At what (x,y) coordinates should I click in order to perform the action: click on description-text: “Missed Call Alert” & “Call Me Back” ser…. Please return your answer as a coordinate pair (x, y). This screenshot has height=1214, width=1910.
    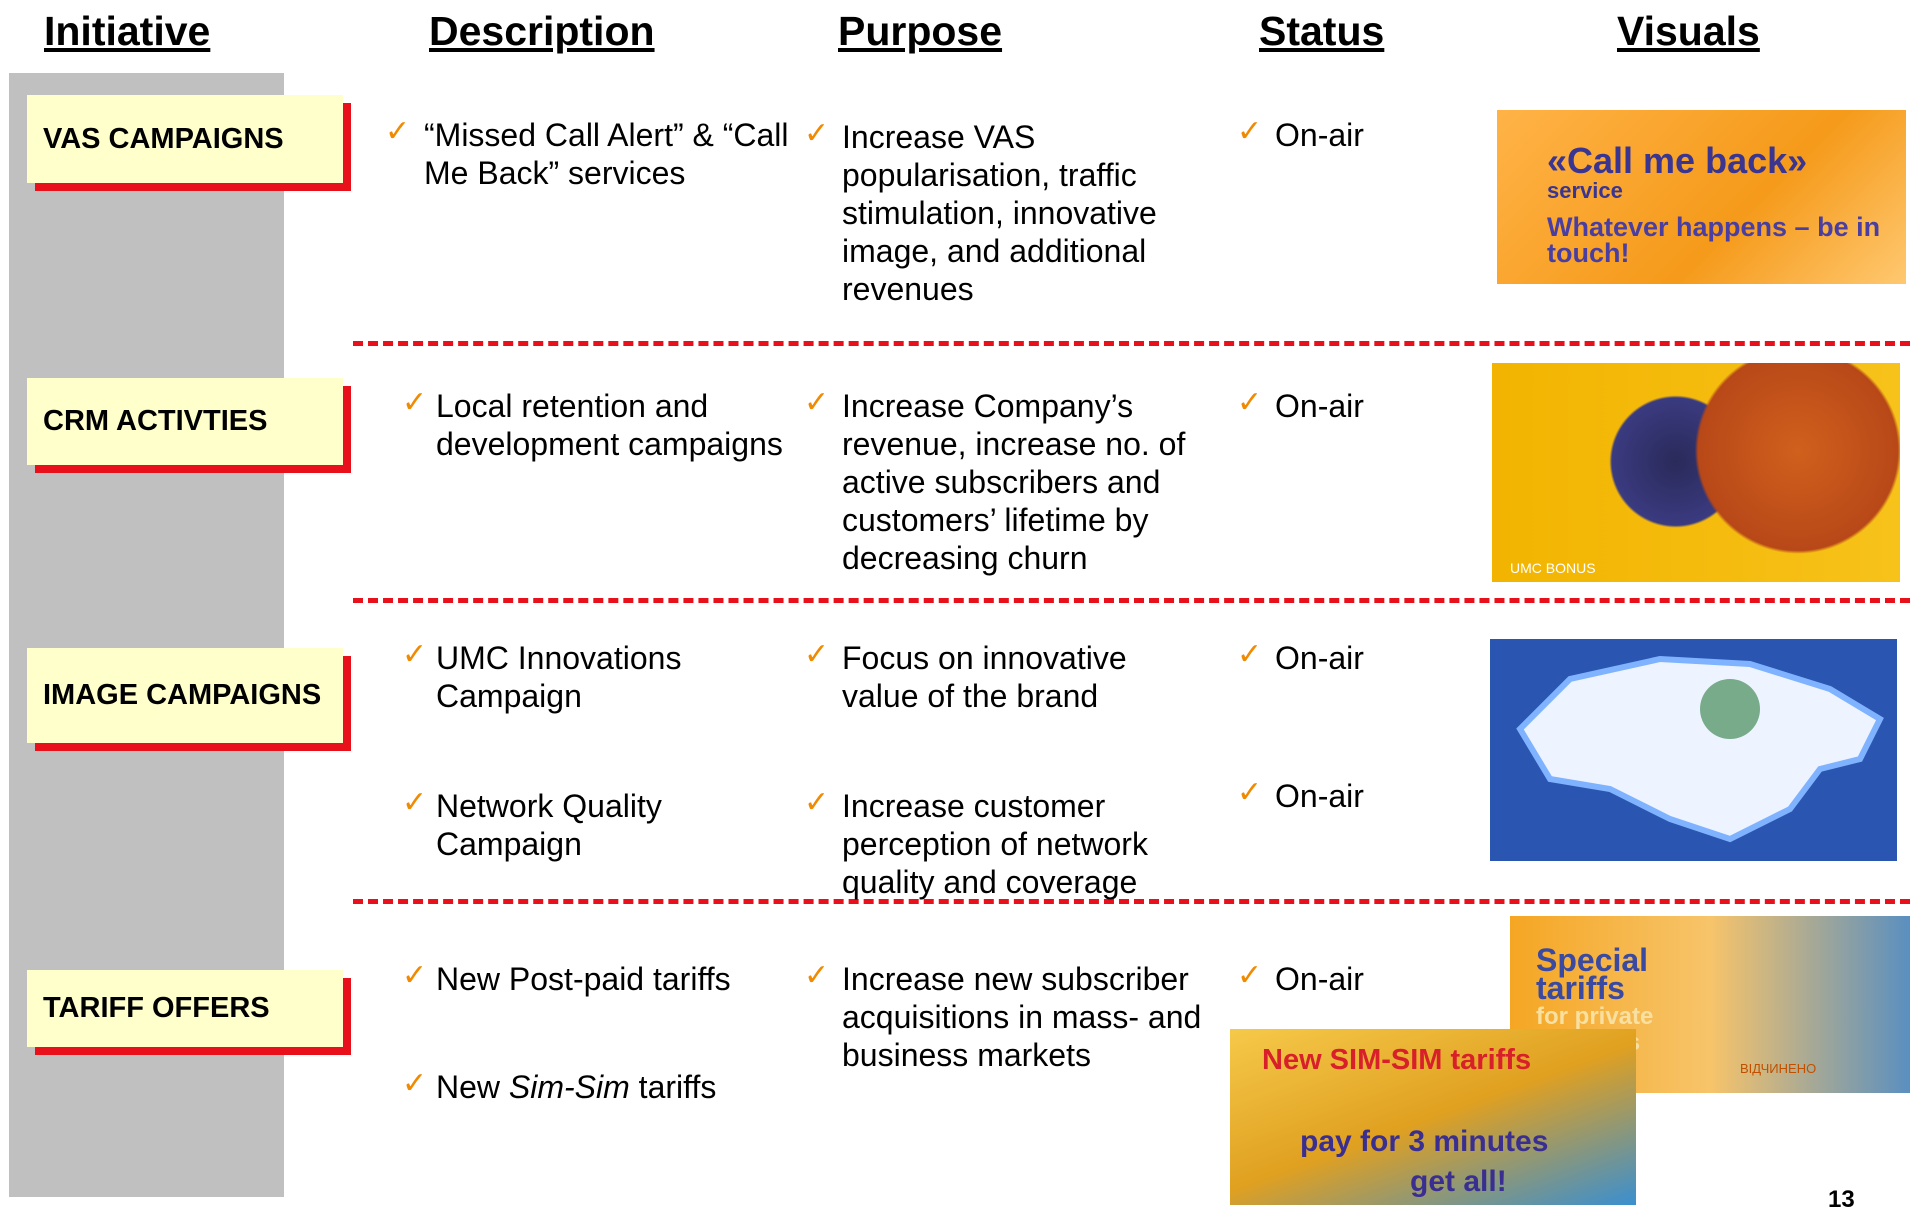
    Looking at the image, I should click on (606, 154).